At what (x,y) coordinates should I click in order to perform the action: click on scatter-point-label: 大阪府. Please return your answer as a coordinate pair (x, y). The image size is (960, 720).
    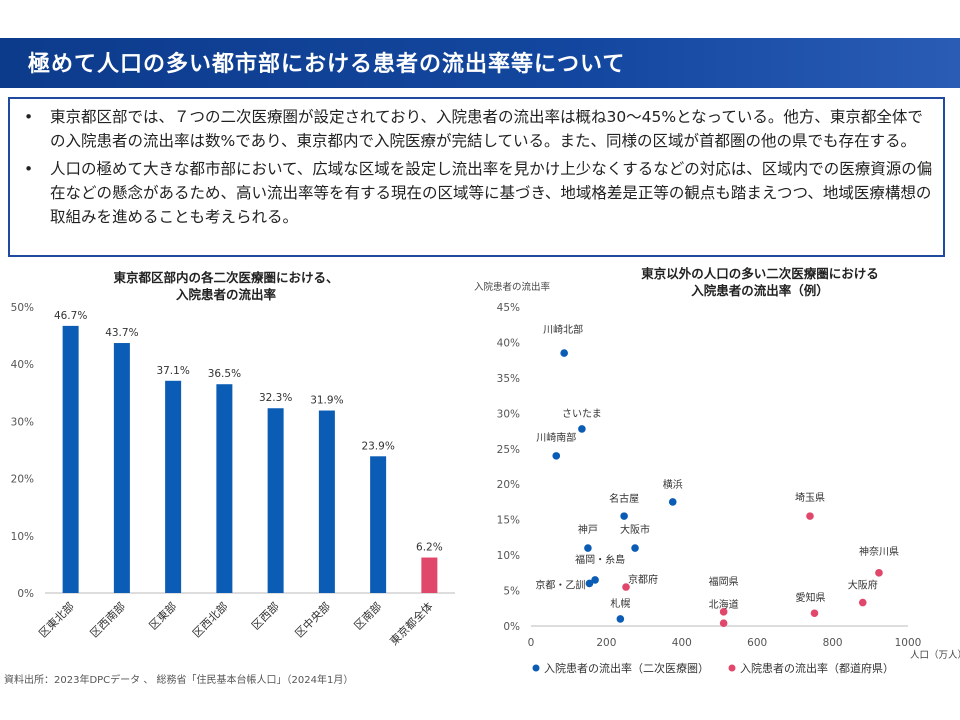
    Looking at the image, I should click on (863, 585).